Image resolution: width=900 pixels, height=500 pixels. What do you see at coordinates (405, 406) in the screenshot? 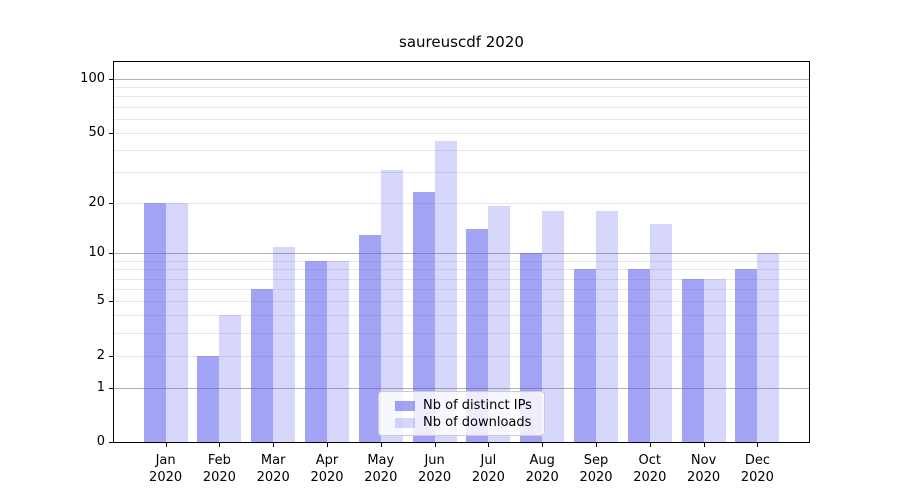
I see `legend-swatch-distinct-ips-icon` at bounding box center [405, 406].